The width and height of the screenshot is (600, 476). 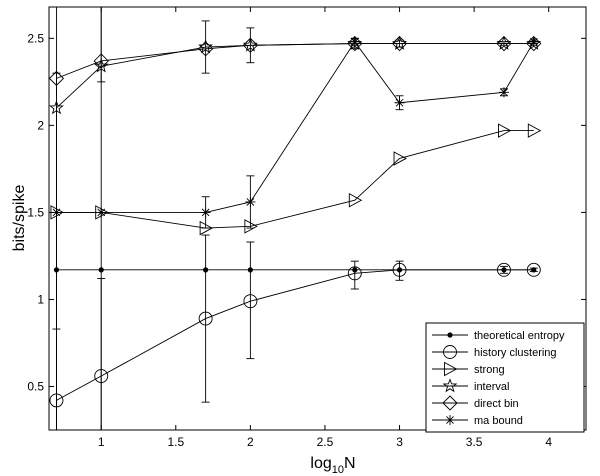 I want to click on x-tick-label: 3.5, so click(x=474, y=442).